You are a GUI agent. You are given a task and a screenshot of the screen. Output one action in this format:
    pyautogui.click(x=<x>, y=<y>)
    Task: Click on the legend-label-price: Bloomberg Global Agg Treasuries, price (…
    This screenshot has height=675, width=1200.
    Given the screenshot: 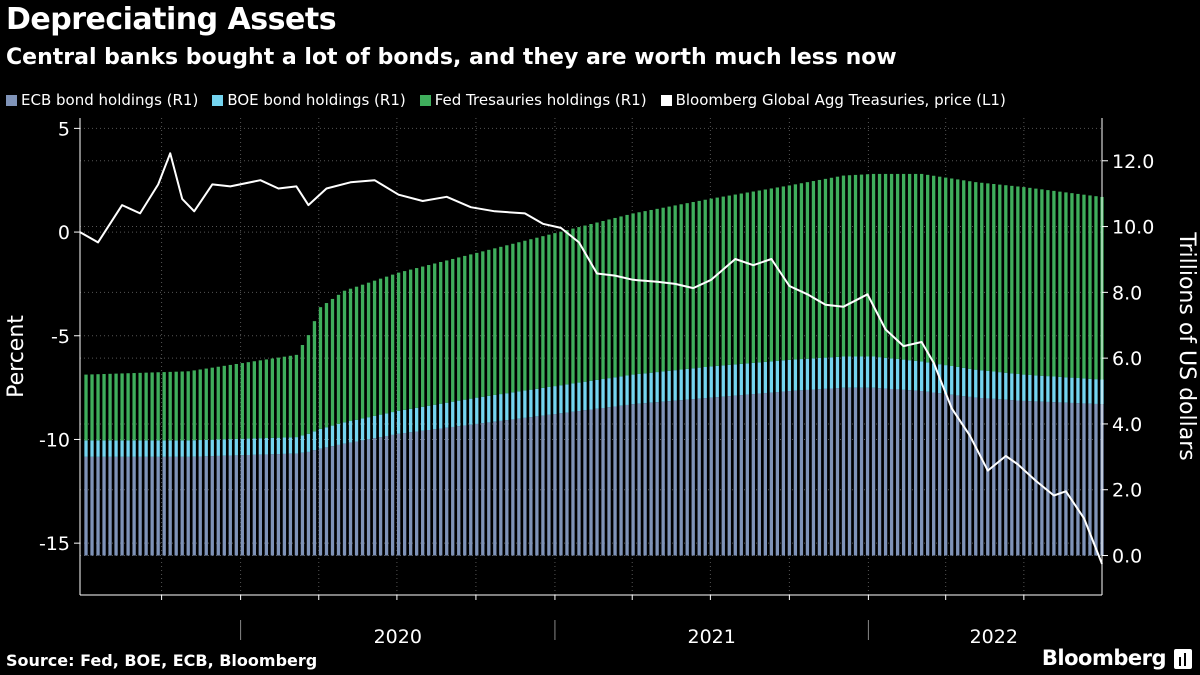 What is the action you would take?
    pyautogui.click(x=840, y=100)
    